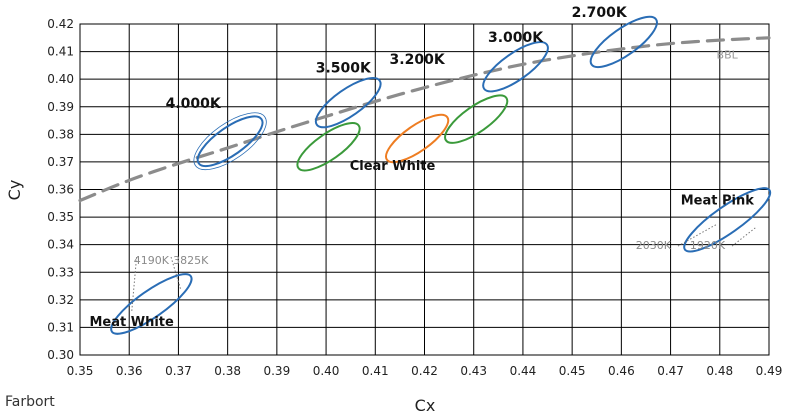 The image size is (795, 419). Describe the element at coordinates (393, 166) in the screenshot. I see `annotation-clear-white: Clear White` at that location.